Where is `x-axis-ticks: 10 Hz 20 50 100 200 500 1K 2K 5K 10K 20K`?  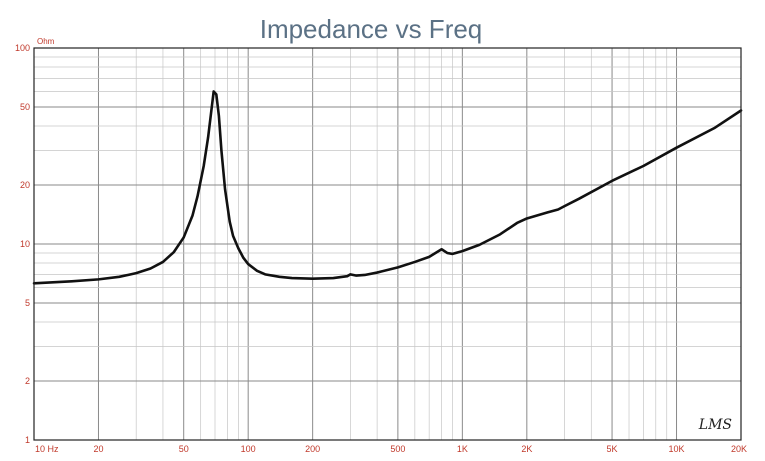 x-axis-ticks: 10 Hz 20 50 100 200 500 1K 2K 5K 10K 20K is located at coordinates (391, 449).